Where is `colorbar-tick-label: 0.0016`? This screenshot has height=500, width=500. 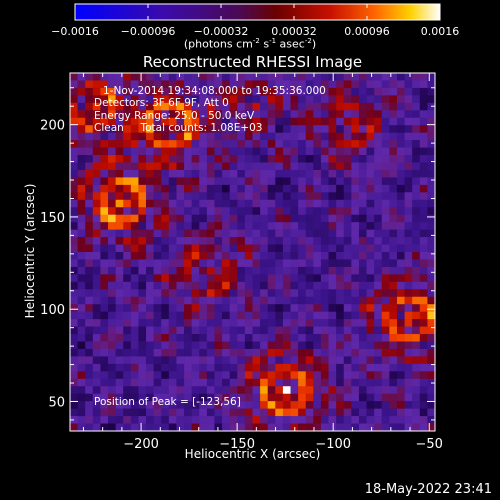
colorbar-tick-label: 0.0016 is located at coordinates (440, 31).